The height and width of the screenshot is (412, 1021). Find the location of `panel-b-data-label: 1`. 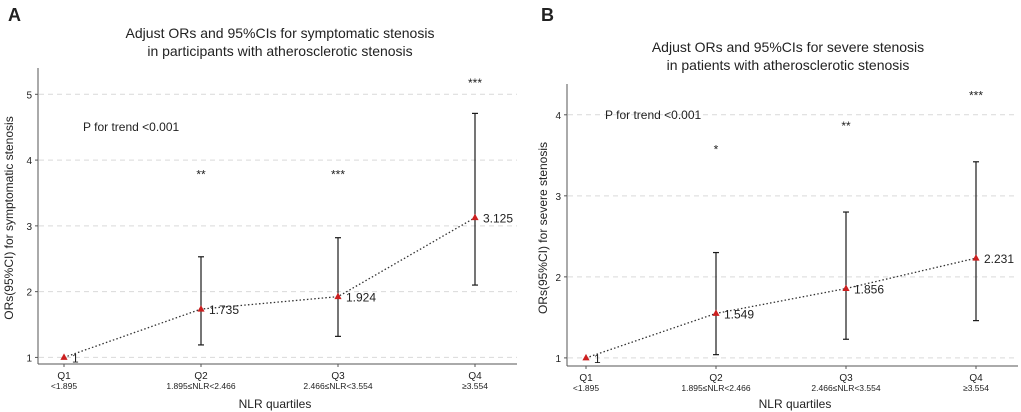

panel-b-data-label: 1 is located at coordinates (597, 359).